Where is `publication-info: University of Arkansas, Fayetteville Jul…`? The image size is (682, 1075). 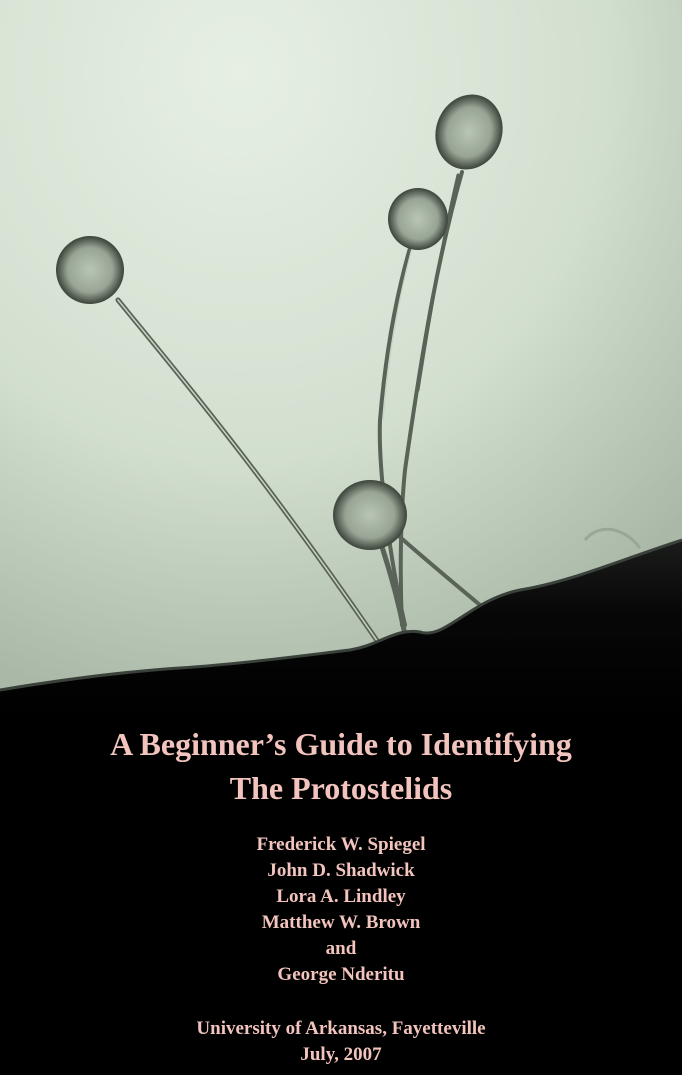
publication-info: University of Arkansas, Fayetteville Jul… is located at coordinates (341, 1042).